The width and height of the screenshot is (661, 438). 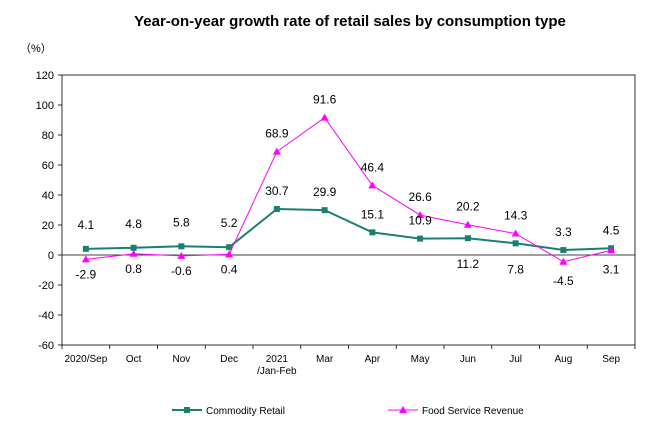 I want to click on x-tick-label: Aug, so click(x=563, y=359).